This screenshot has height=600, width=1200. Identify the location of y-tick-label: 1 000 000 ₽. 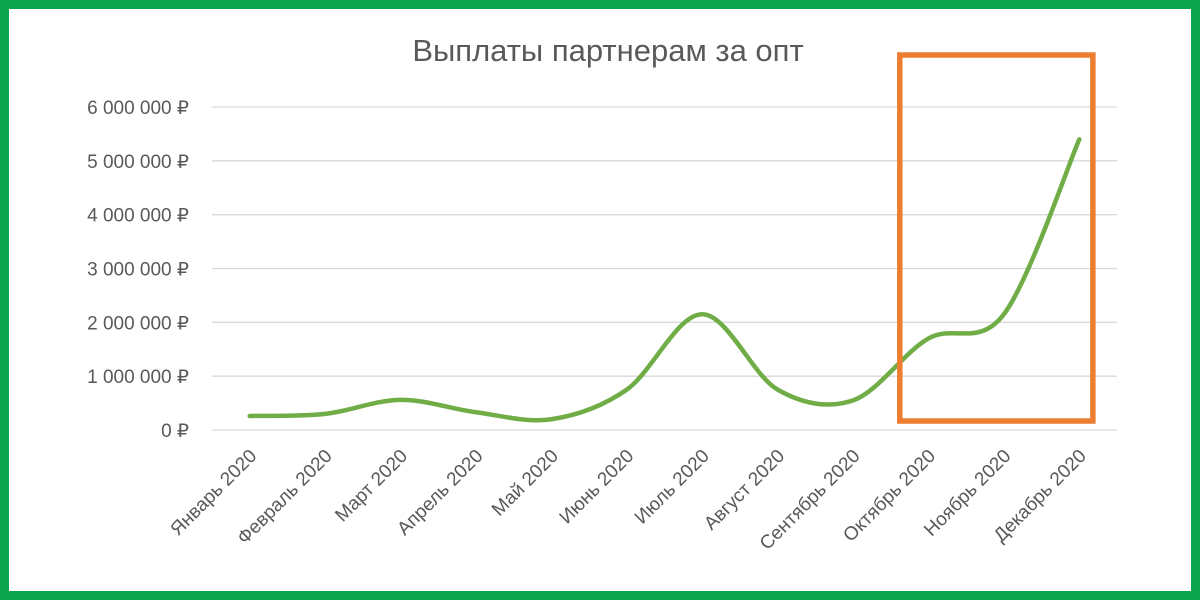
(138, 377).